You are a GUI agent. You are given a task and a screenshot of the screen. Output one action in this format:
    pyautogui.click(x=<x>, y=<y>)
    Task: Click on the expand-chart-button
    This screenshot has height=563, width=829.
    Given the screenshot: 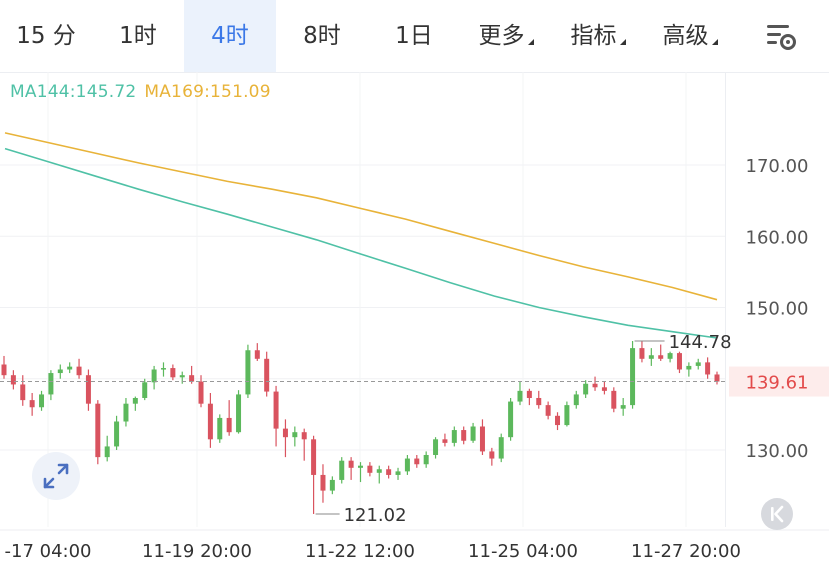 What is the action you would take?
    pyautogui.click(x=56, y=476)
    